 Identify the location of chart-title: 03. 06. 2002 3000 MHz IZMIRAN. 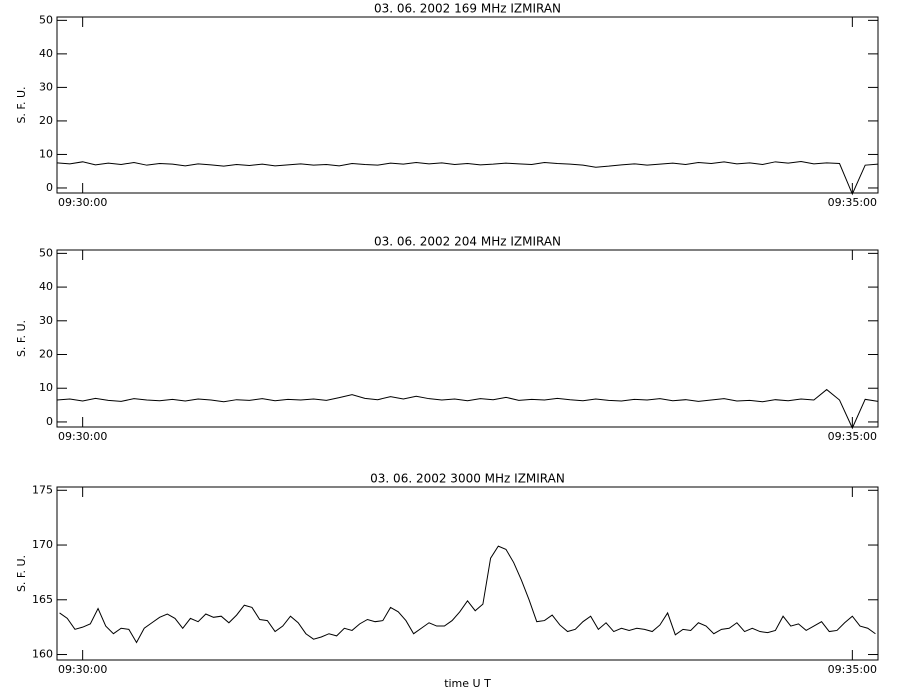
(467, 479).